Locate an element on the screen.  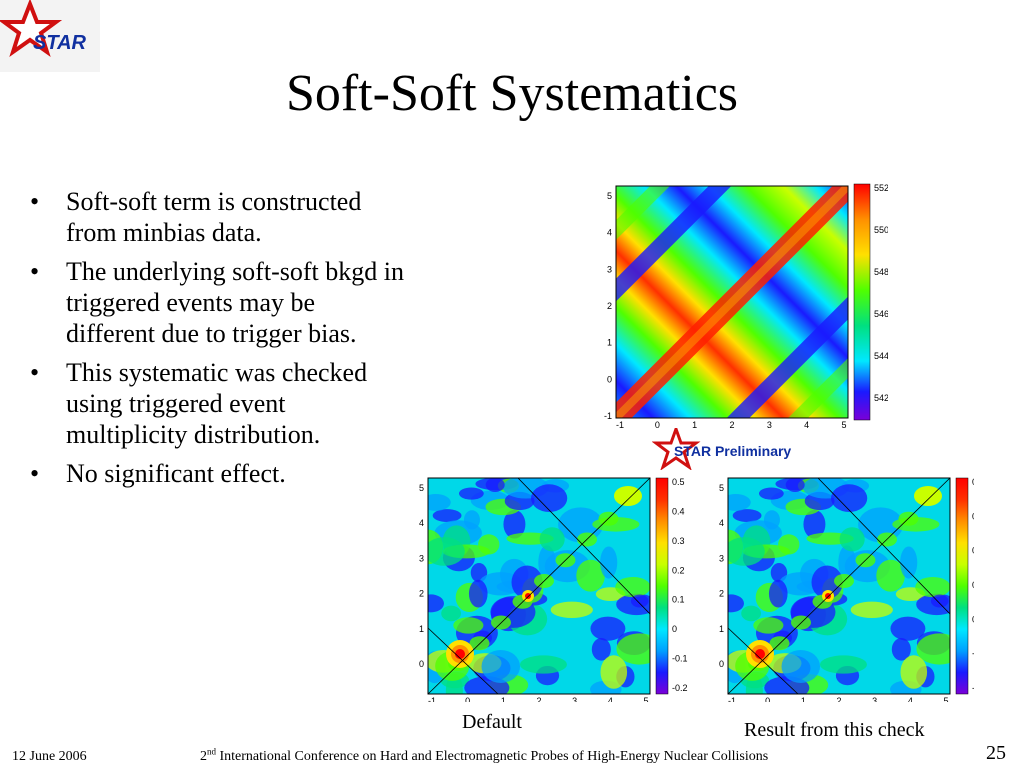
y-tick-label: -1 is located at coordinates (608, 416).